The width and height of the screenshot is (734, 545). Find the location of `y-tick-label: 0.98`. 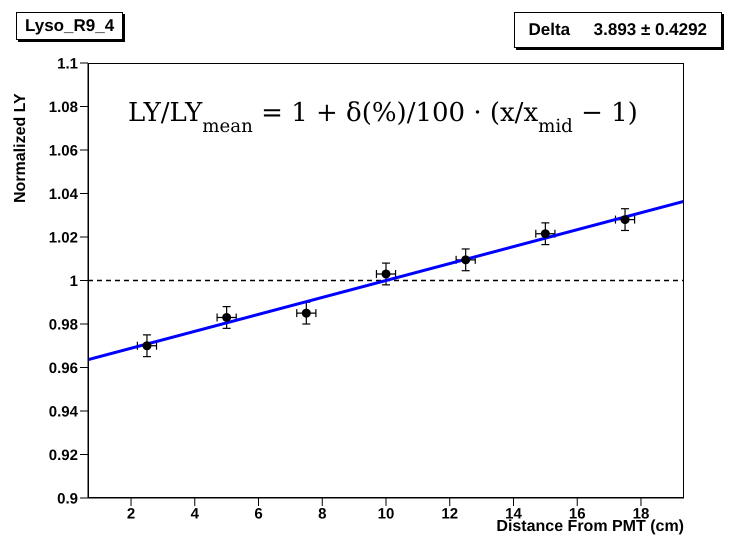

y-tick-label: 0.98 is located at coordinates (63, 325).